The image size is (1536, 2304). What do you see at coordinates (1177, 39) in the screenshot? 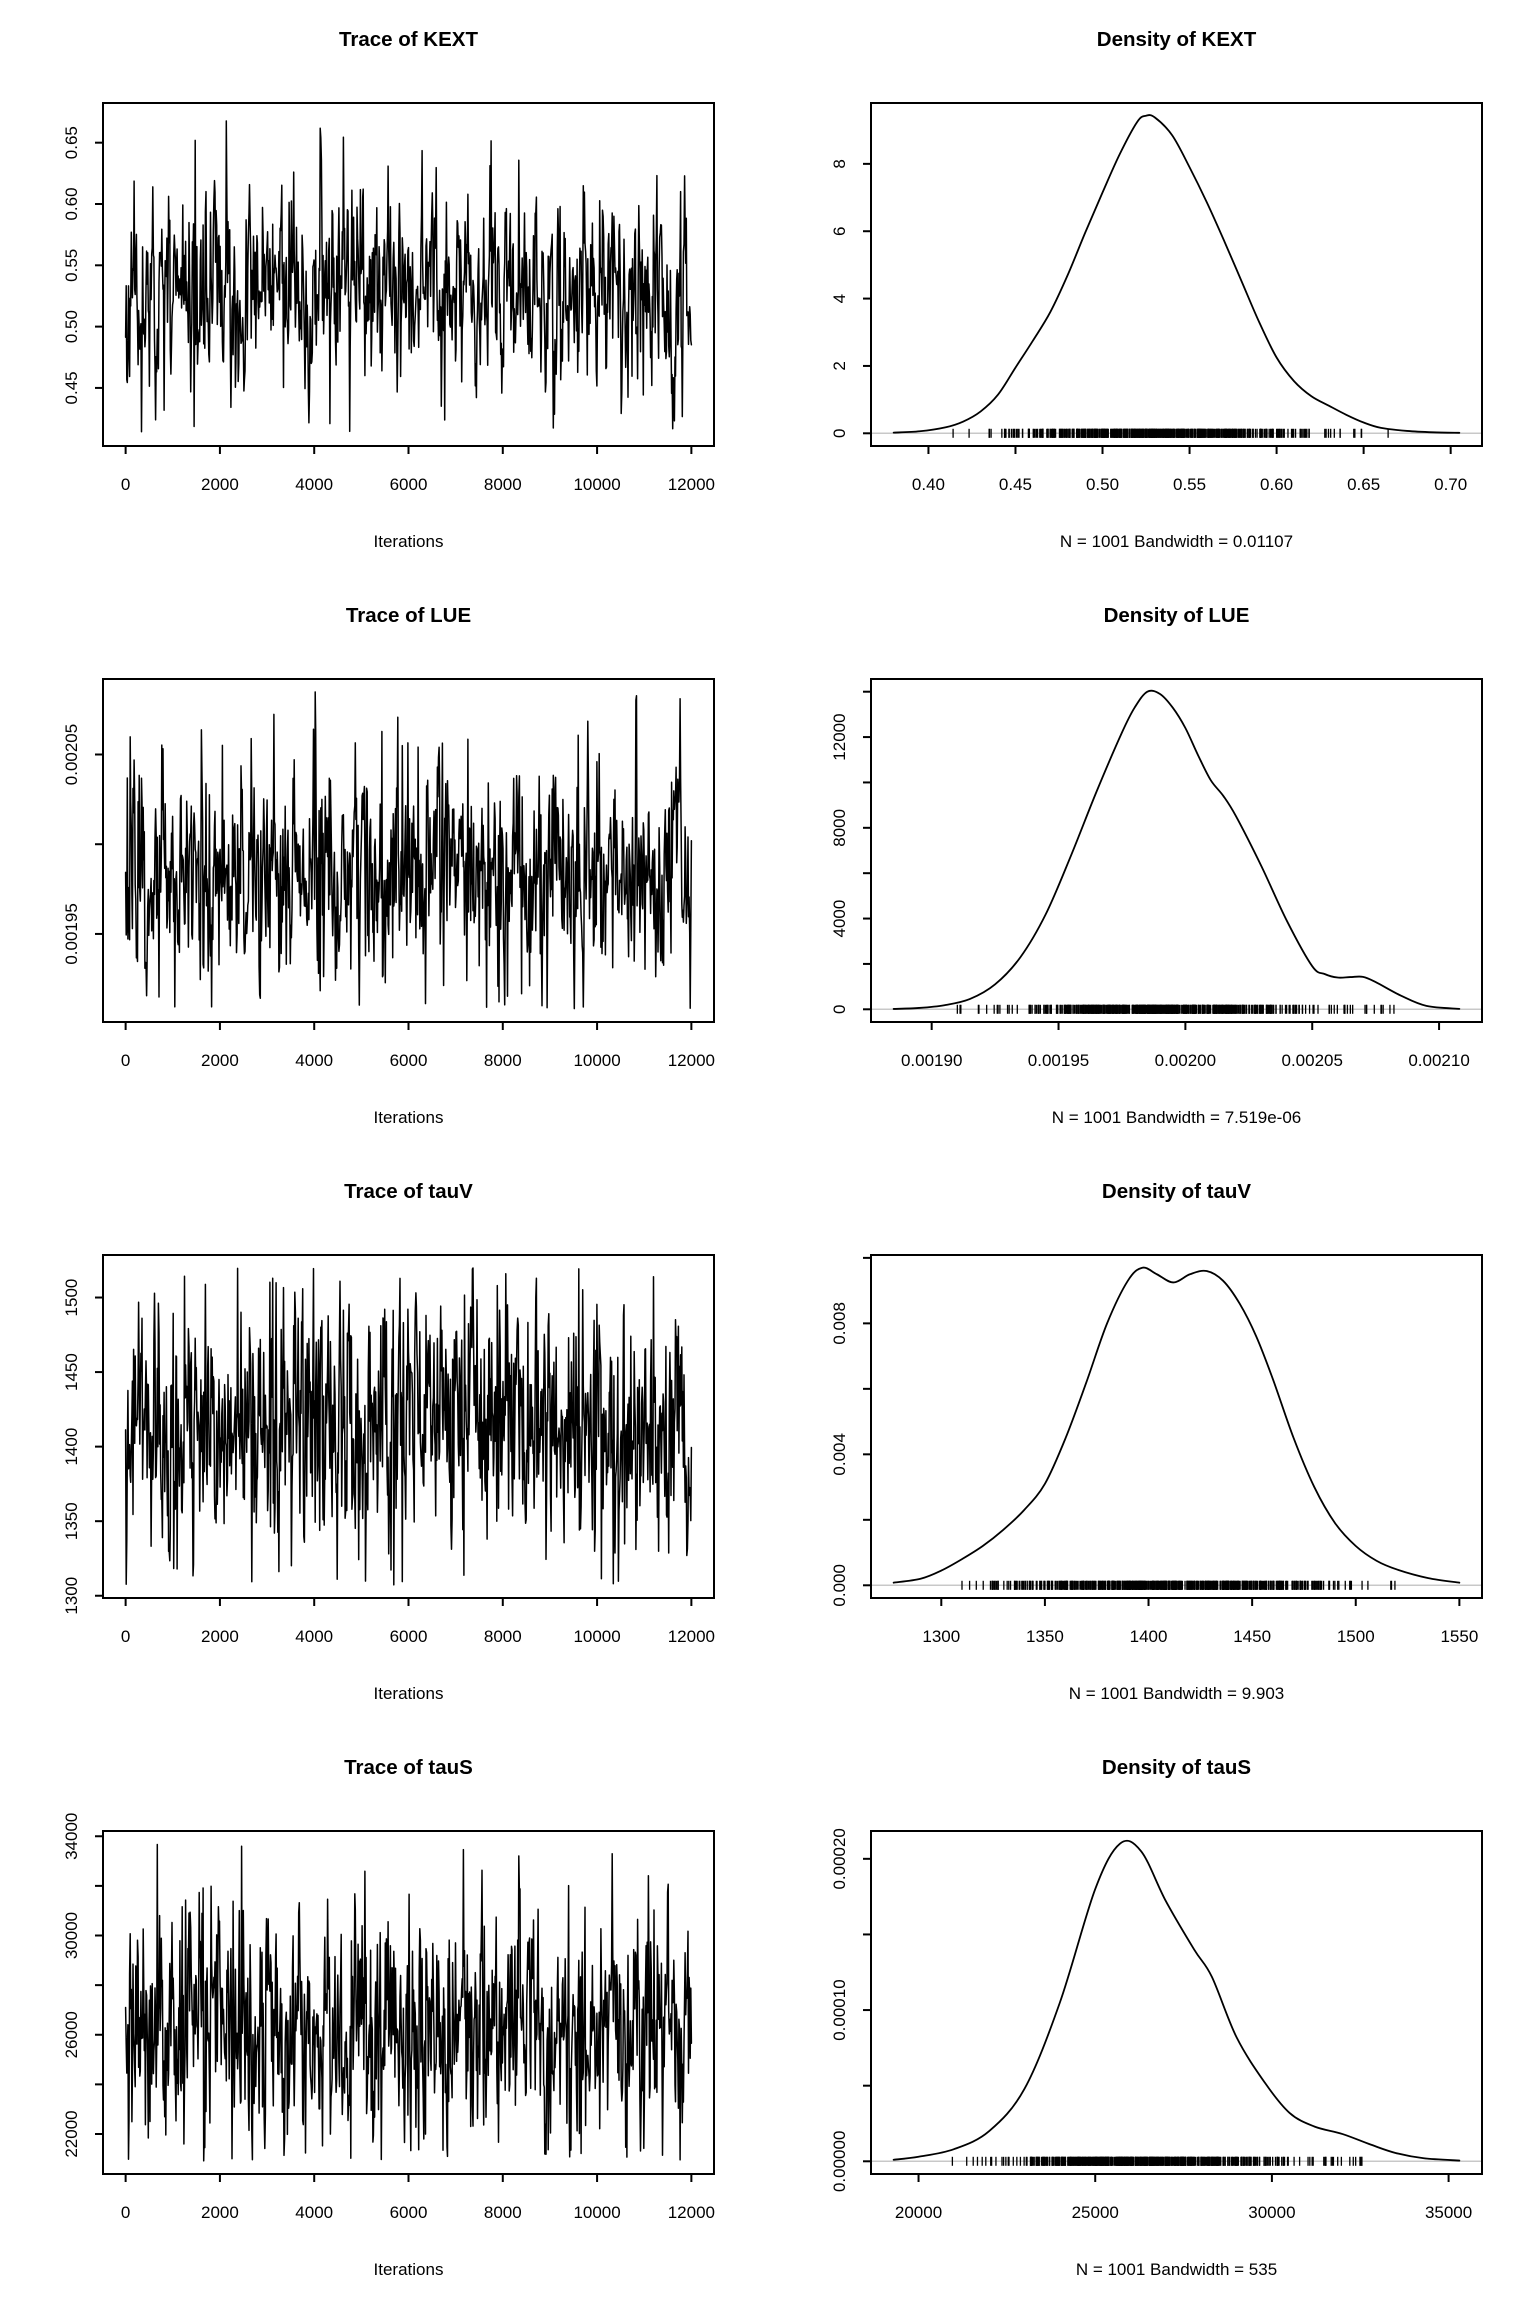
I see `panel-title: Density of KEXT` at bounding box center [1177, 39].